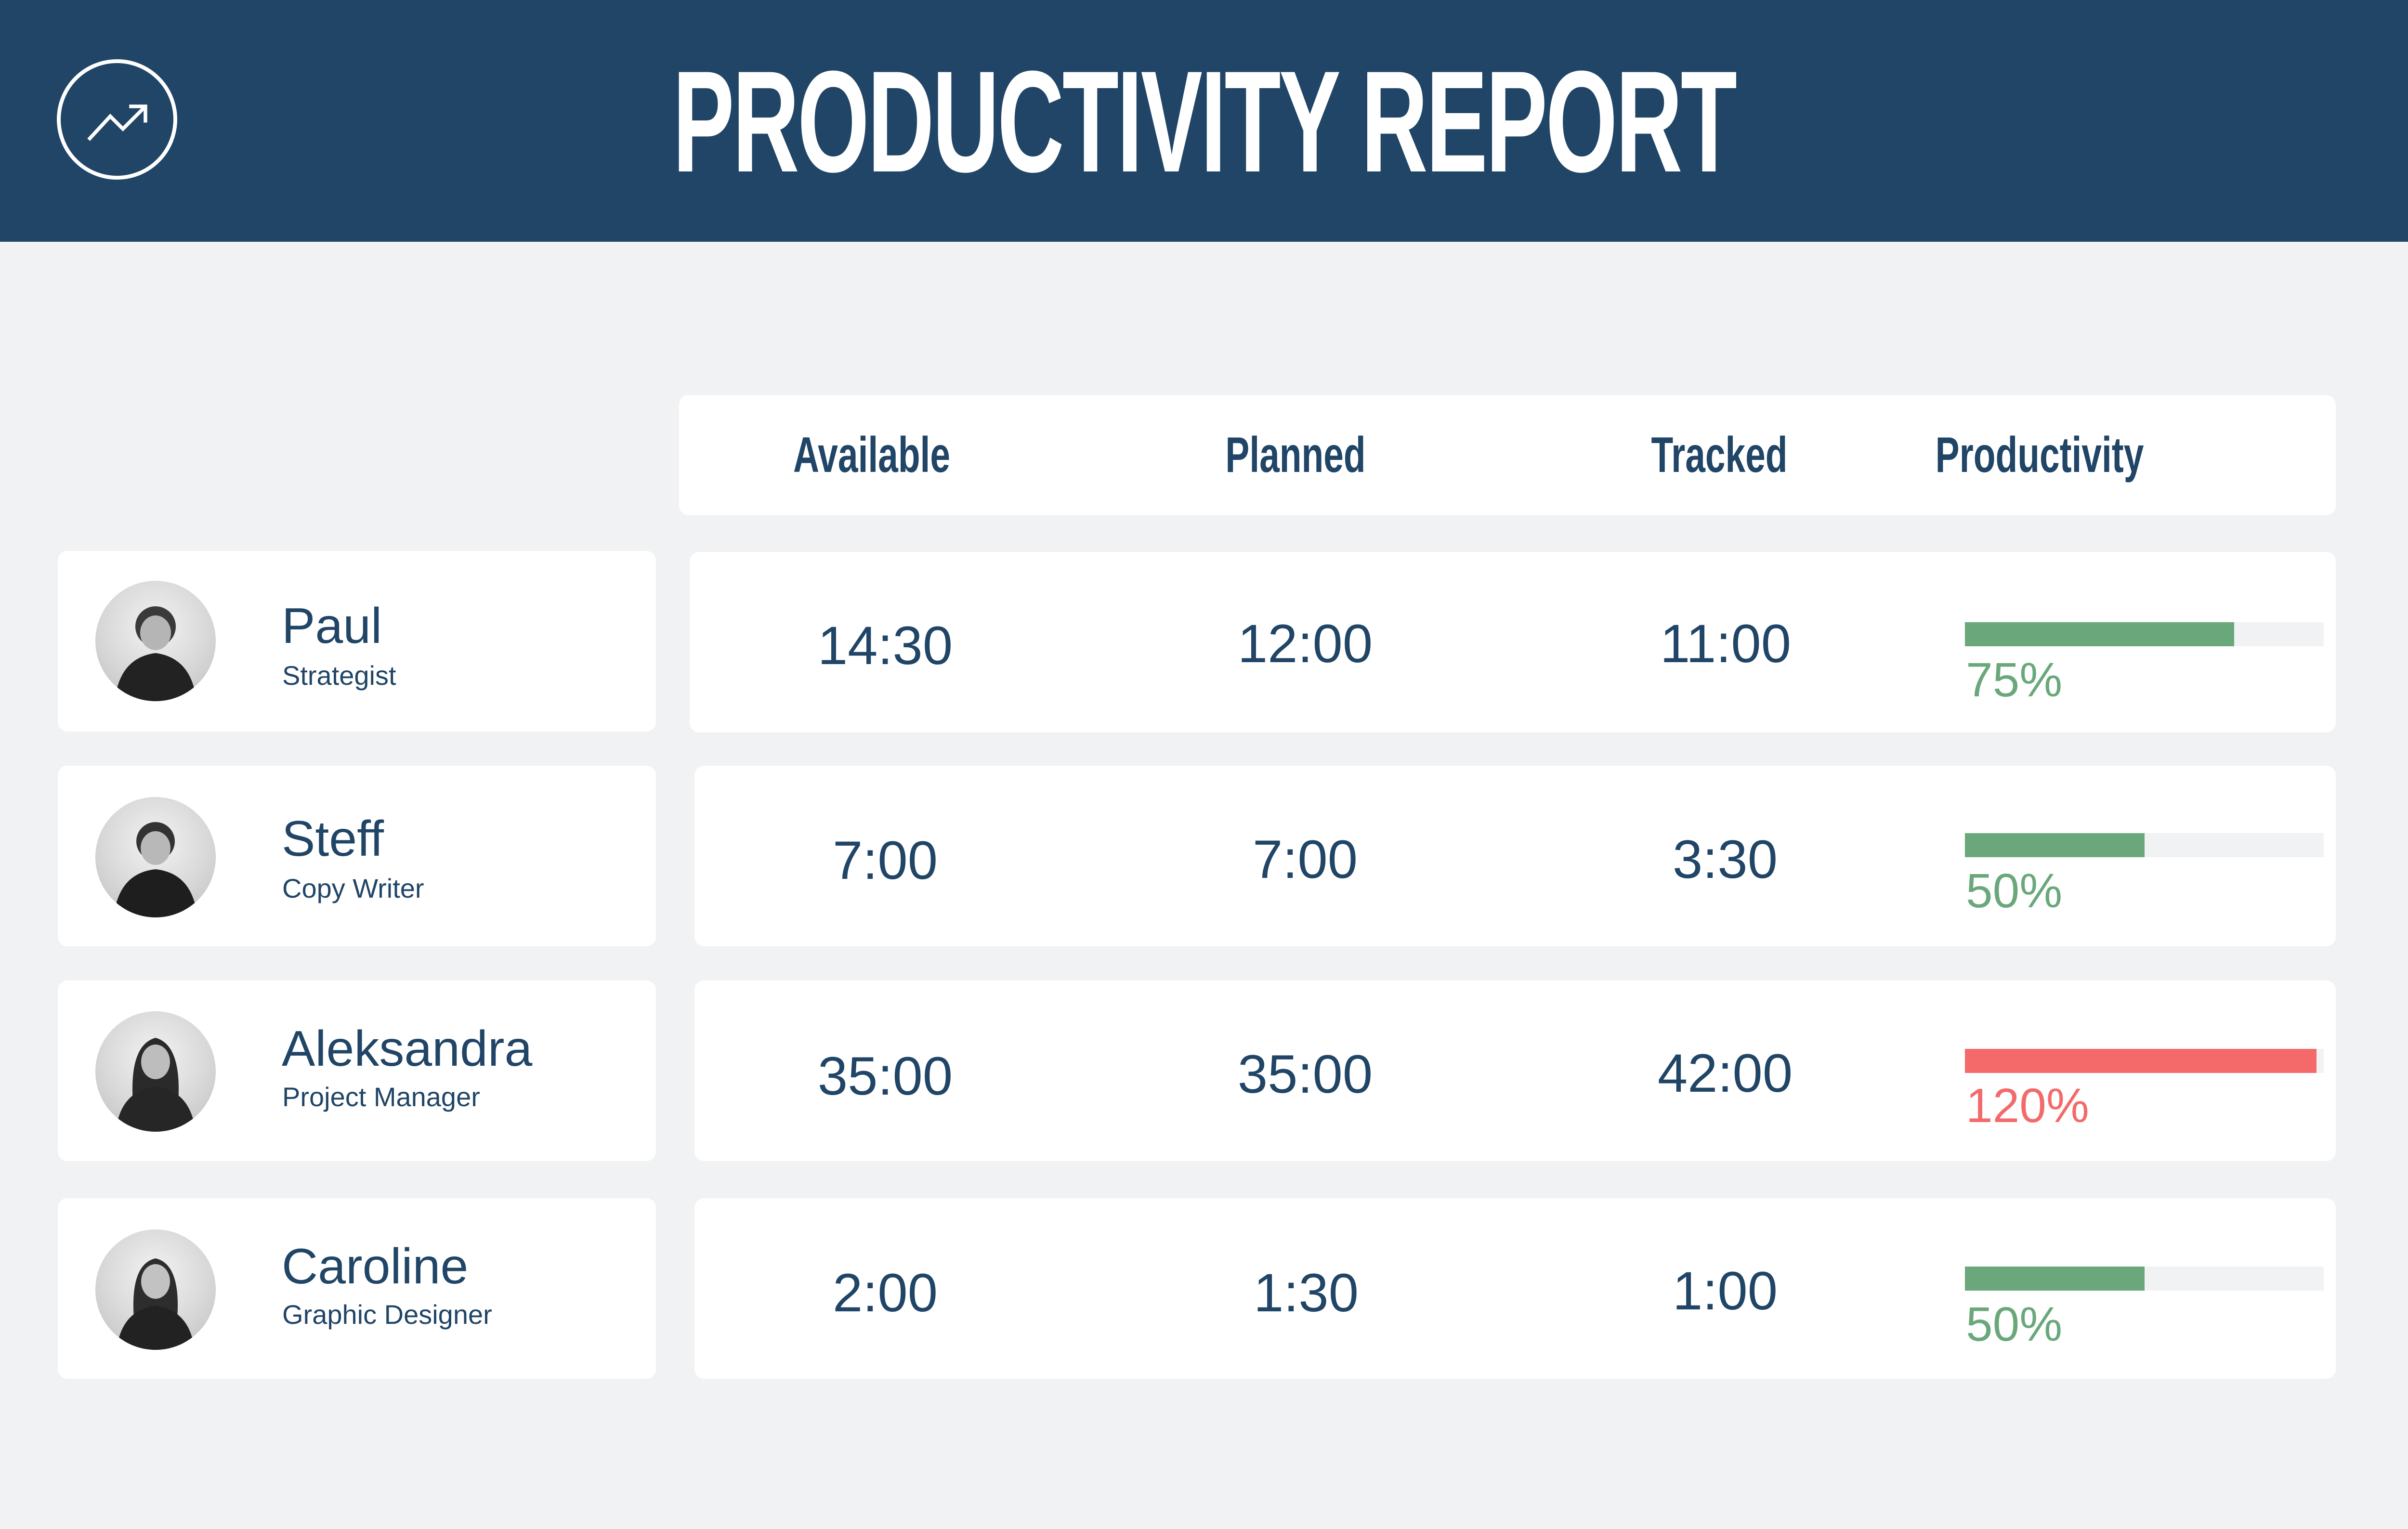 Image resolution: width=2408 pixels, height=1529 pixels. Describe the element at coordinates (2014, 680) in the screenshot. I see `productivity-label: 75%` at that location.